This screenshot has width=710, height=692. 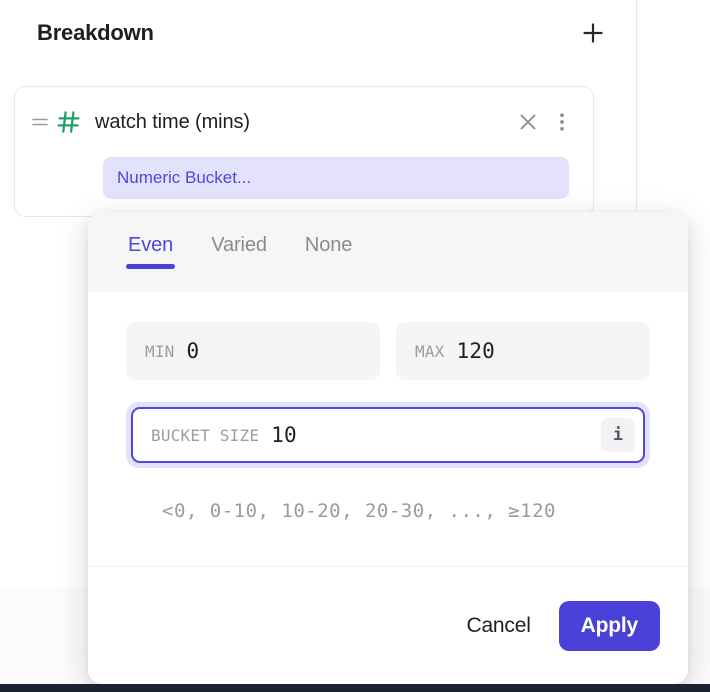 What do you see at coordinates (239, 245) in the screenshot?
I see `tab-varied-label: Varied` at bounding box center [239, 245].